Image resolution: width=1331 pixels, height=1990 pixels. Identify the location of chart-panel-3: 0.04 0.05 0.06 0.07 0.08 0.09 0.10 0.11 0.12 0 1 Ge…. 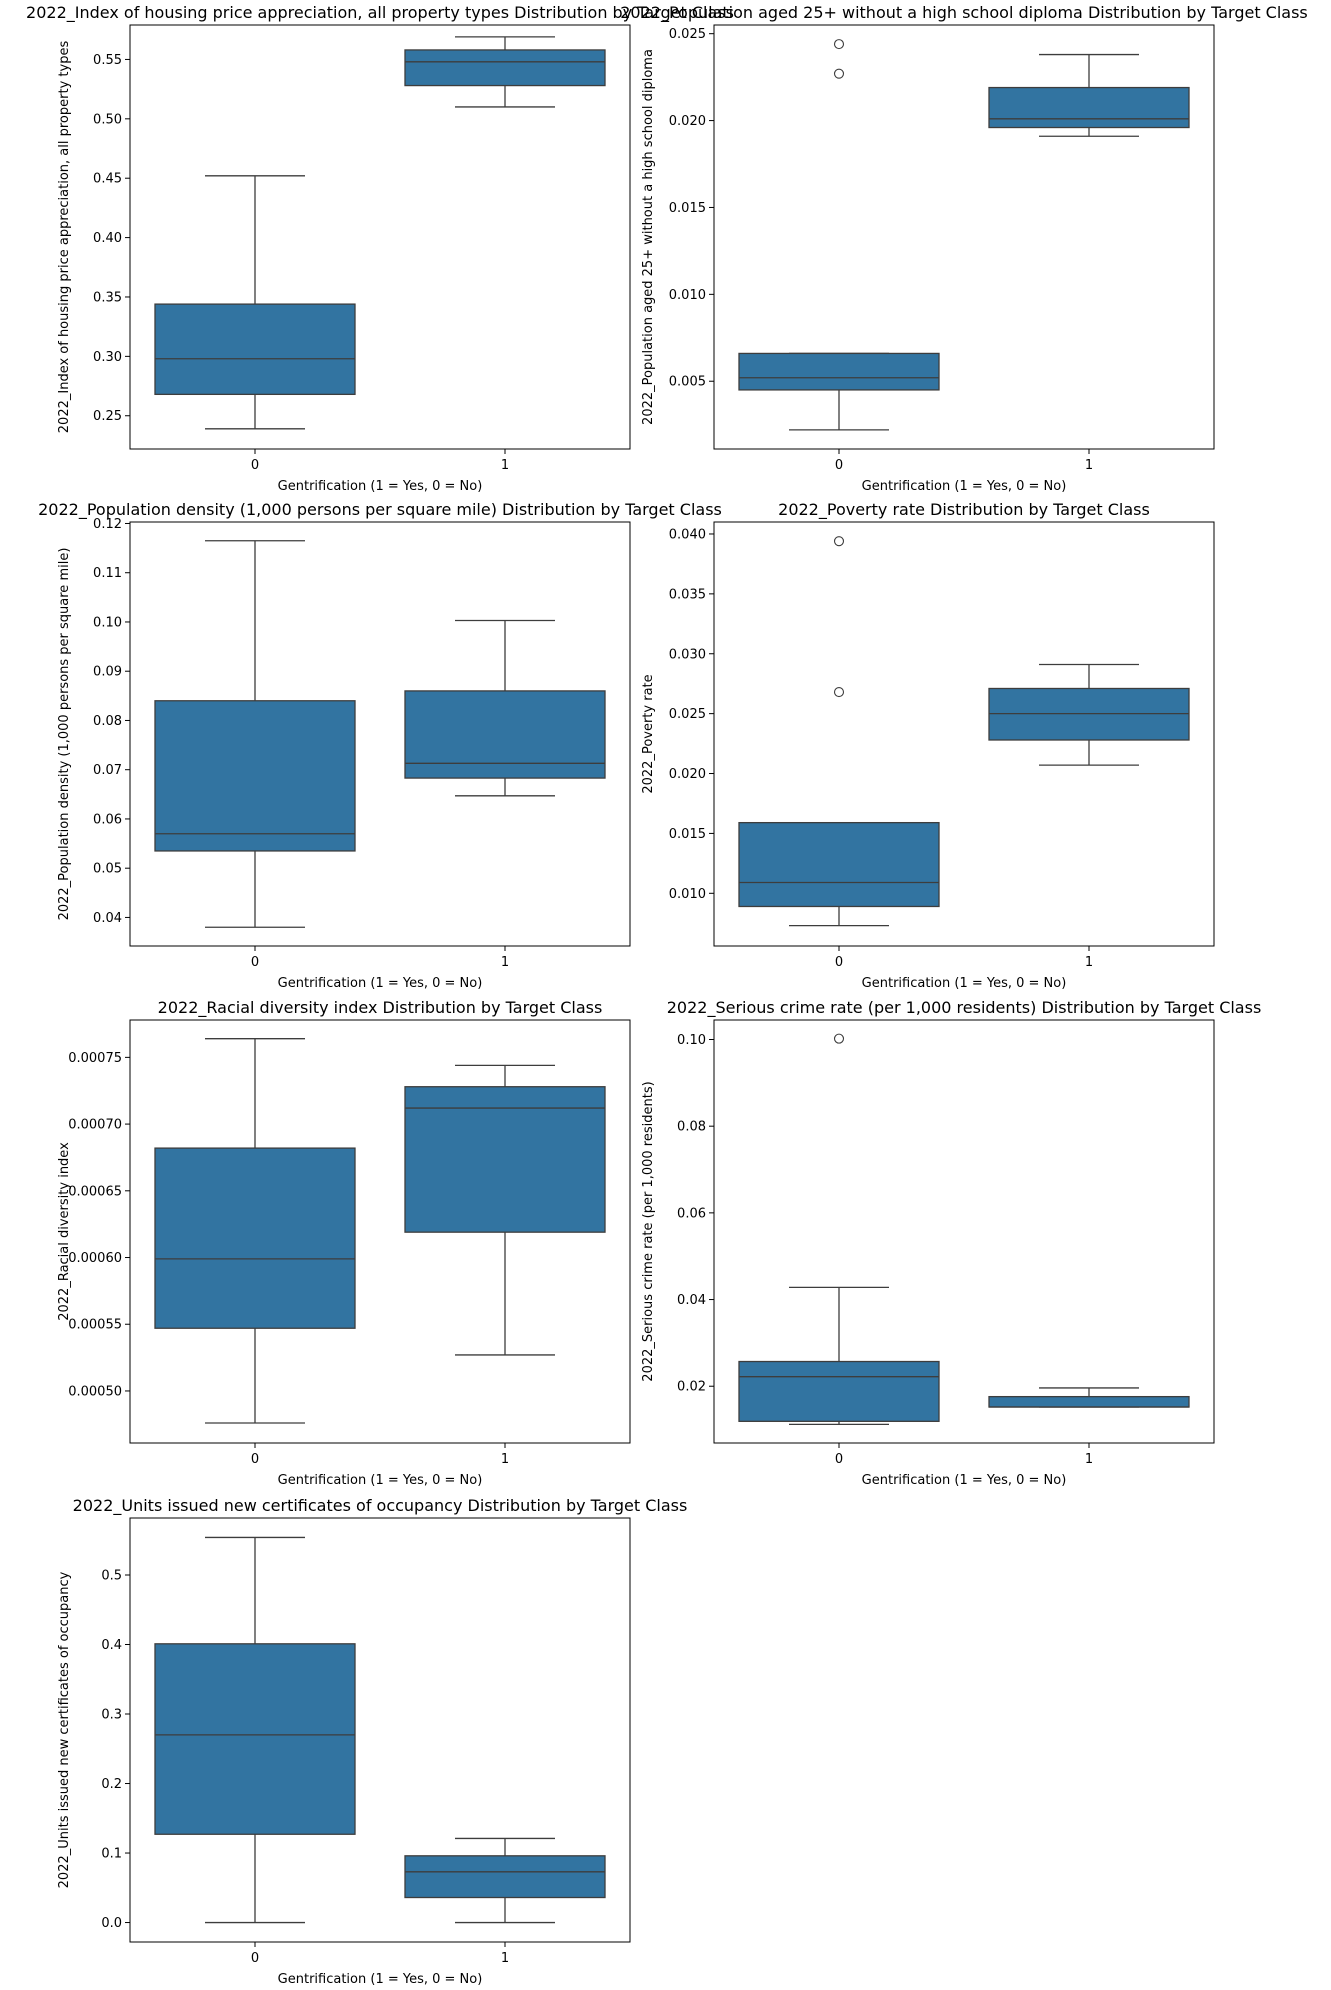
(380, 745).